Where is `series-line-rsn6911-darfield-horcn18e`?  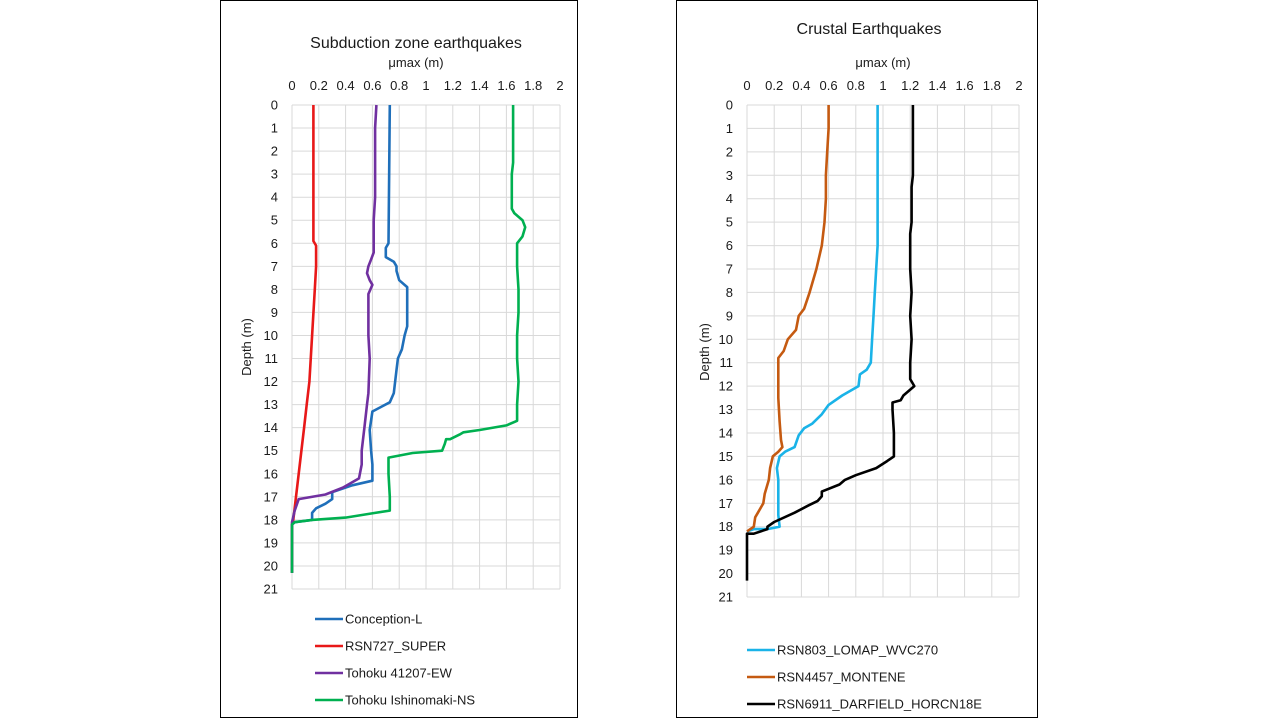
series-line-rsn6911-darfield-horcn18e is located at coordinates (830, 343).